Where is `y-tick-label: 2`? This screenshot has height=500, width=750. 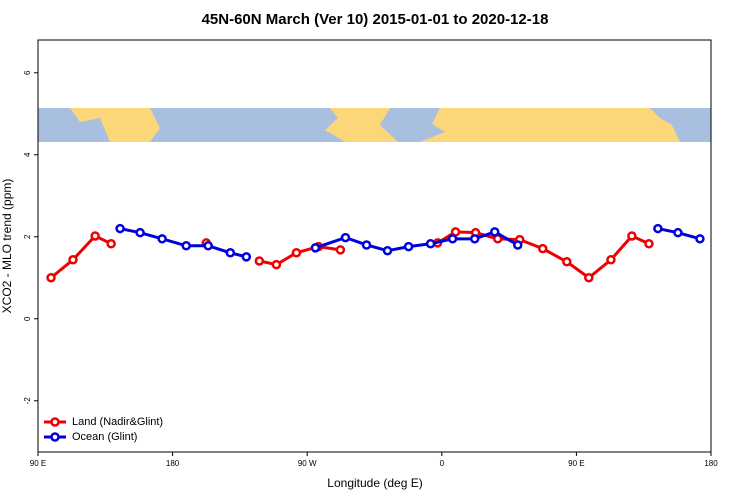 y-tick-label: 2 is located at coordinates (27, 236).